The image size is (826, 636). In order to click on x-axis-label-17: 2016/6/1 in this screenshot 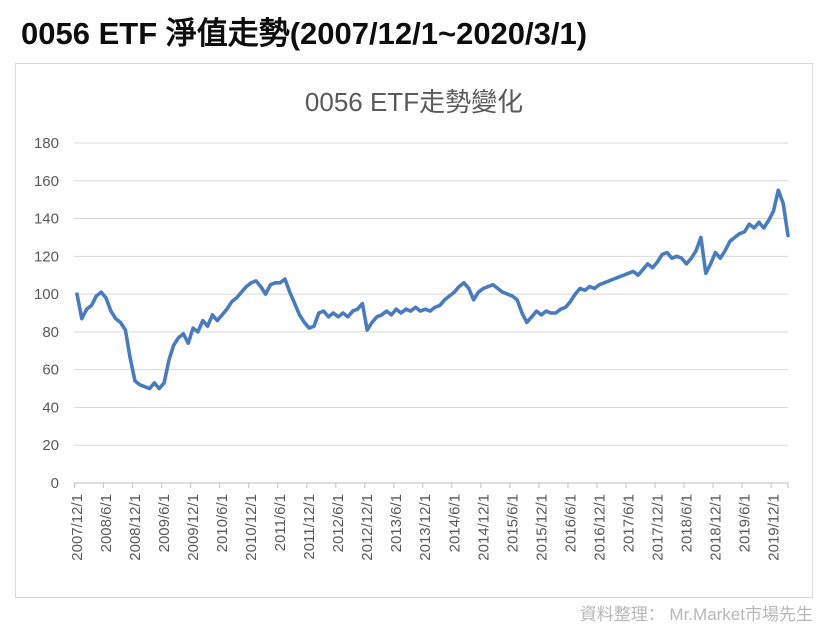, I will do `click(570, 523)`.